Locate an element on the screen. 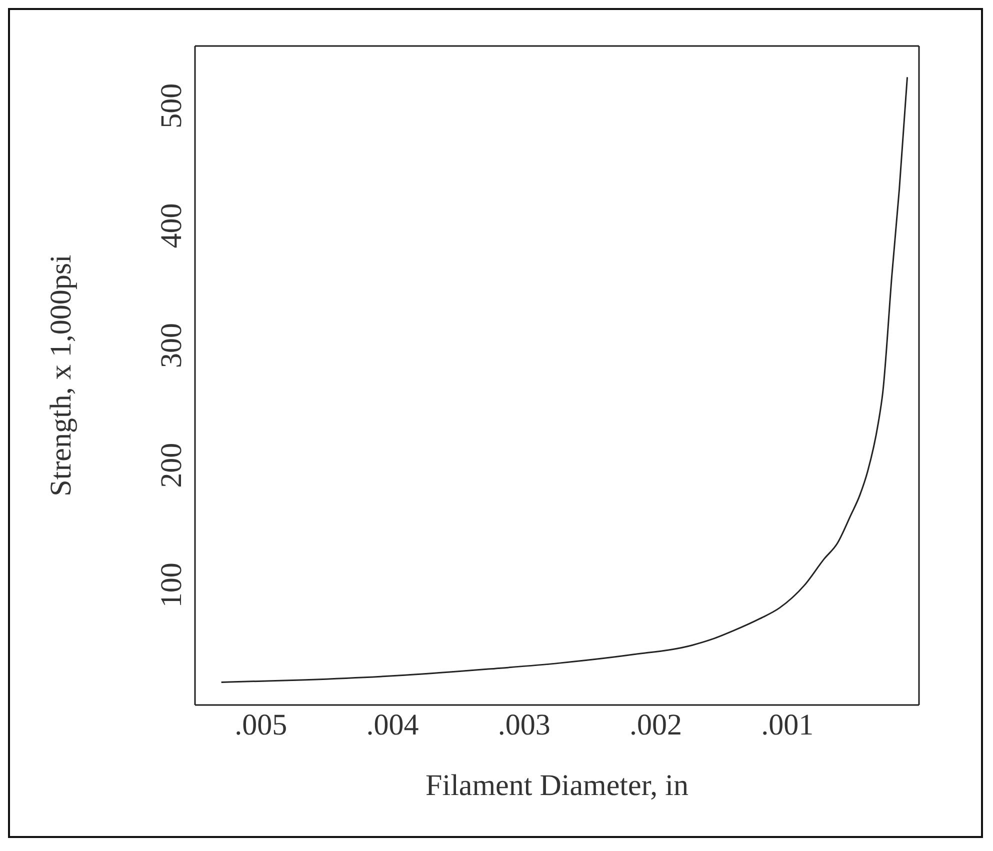  y-axis-title: Strength, x 1,000psi is located at coordinates (61, 375).